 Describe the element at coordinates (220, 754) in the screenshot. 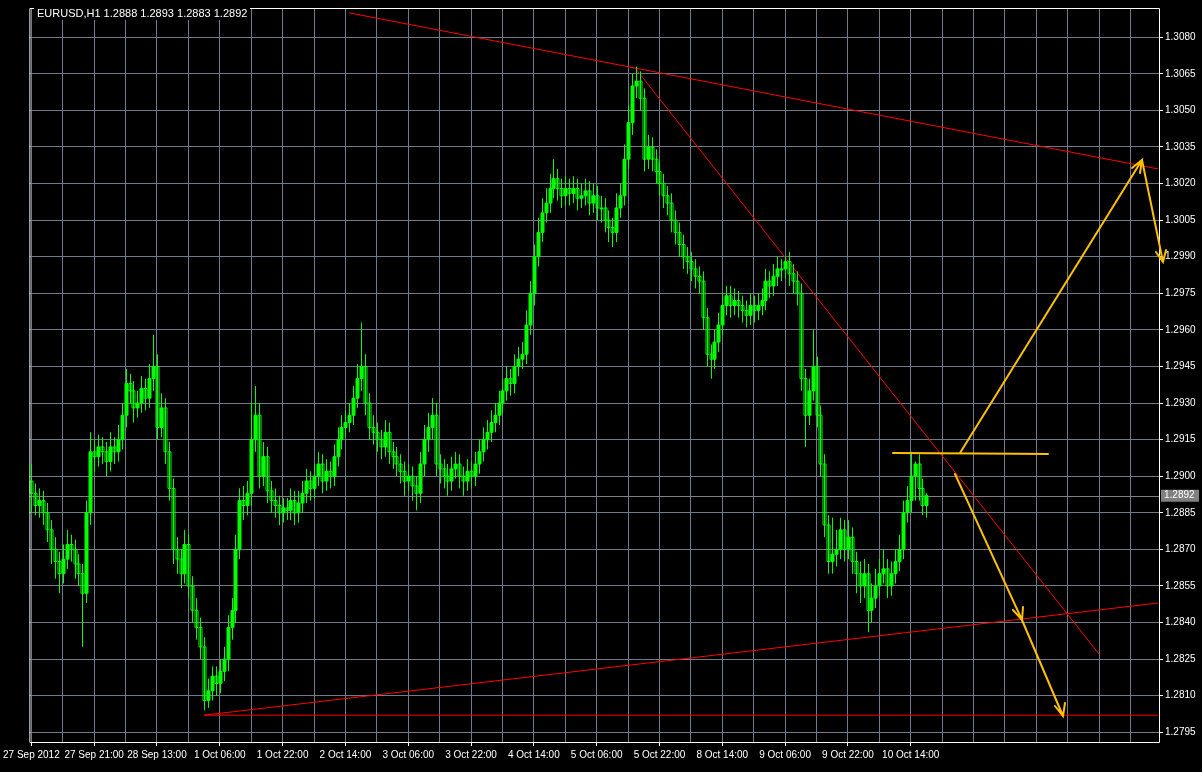

I see `x-tick-label: 1 Oct 06:00` at that location.